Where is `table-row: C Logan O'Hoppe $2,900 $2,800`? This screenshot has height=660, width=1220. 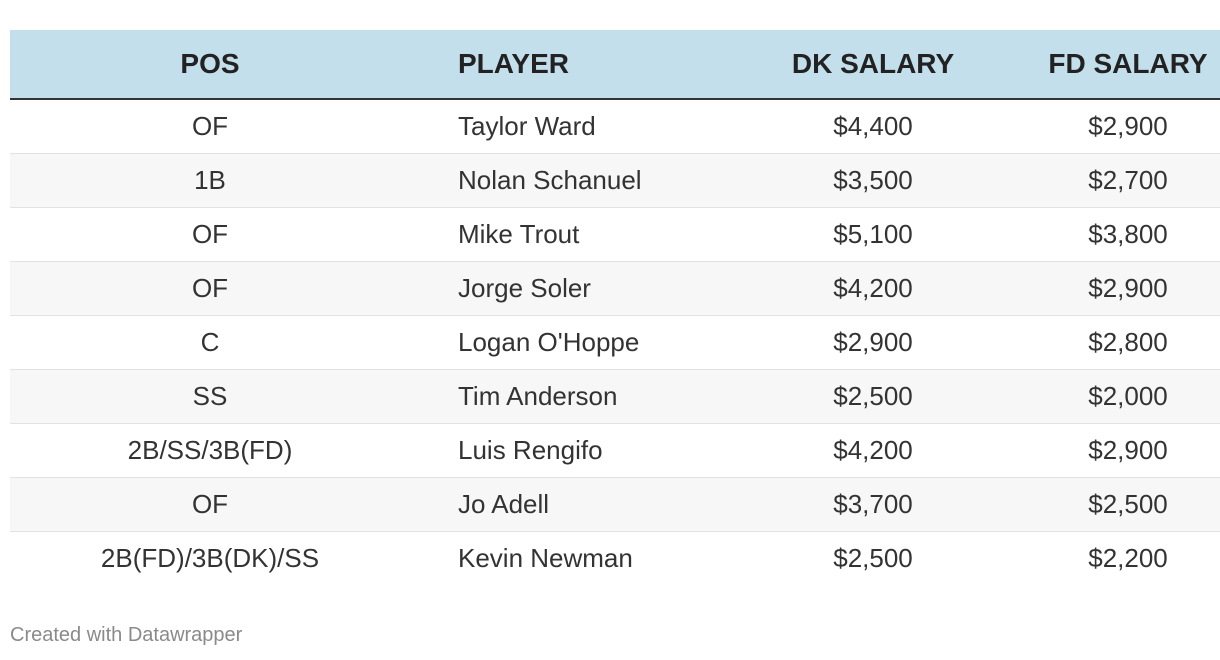 table-row: C Logan O'Hoppe $2,900 $2,800 is located at coordinates (615, 342).